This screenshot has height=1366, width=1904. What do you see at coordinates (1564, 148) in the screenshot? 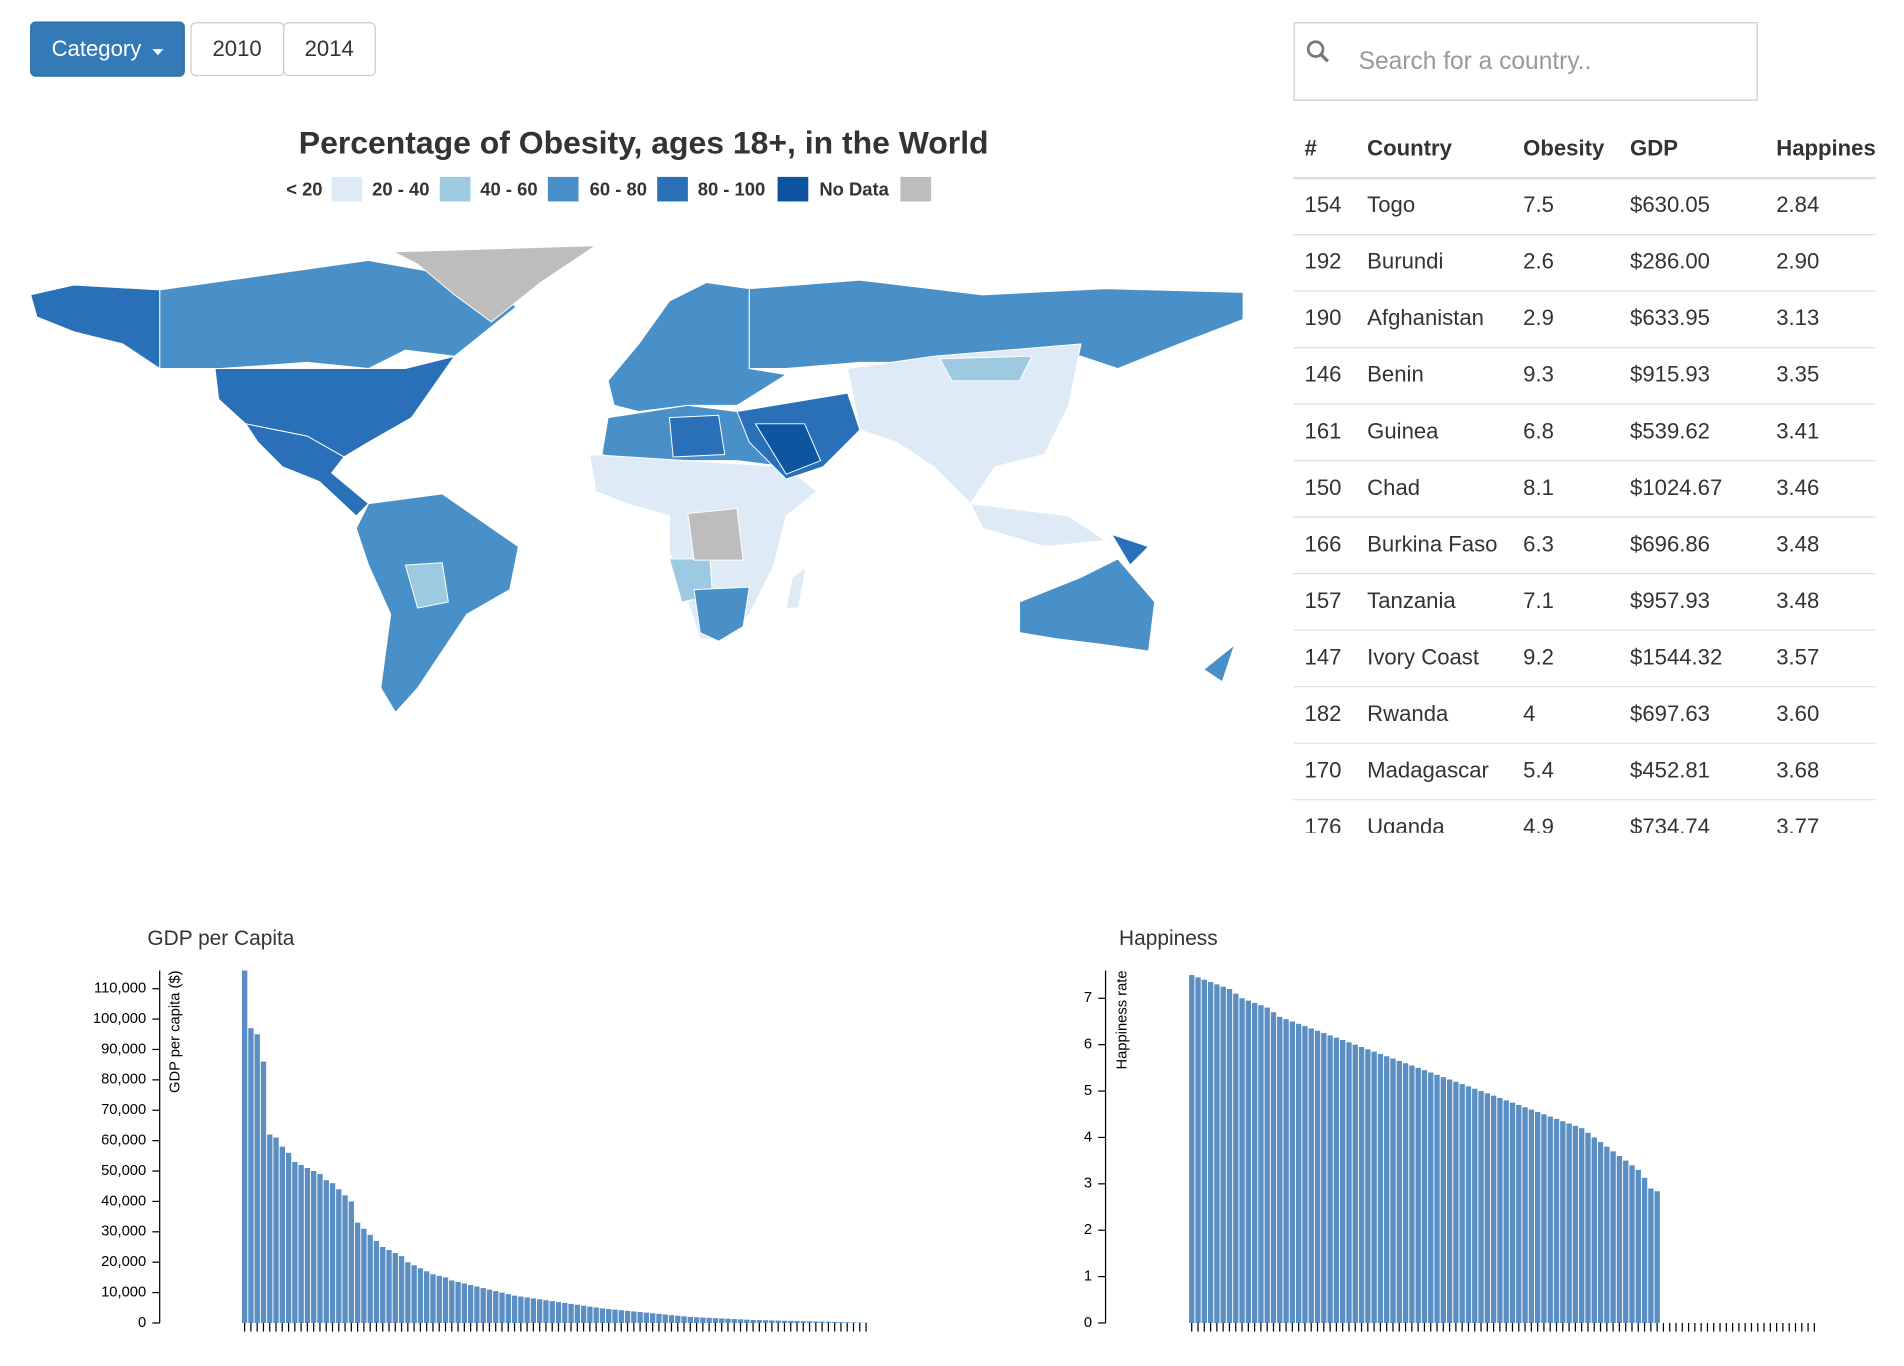
I see `column-header: Obesity` at bounding box center [1564, 148].